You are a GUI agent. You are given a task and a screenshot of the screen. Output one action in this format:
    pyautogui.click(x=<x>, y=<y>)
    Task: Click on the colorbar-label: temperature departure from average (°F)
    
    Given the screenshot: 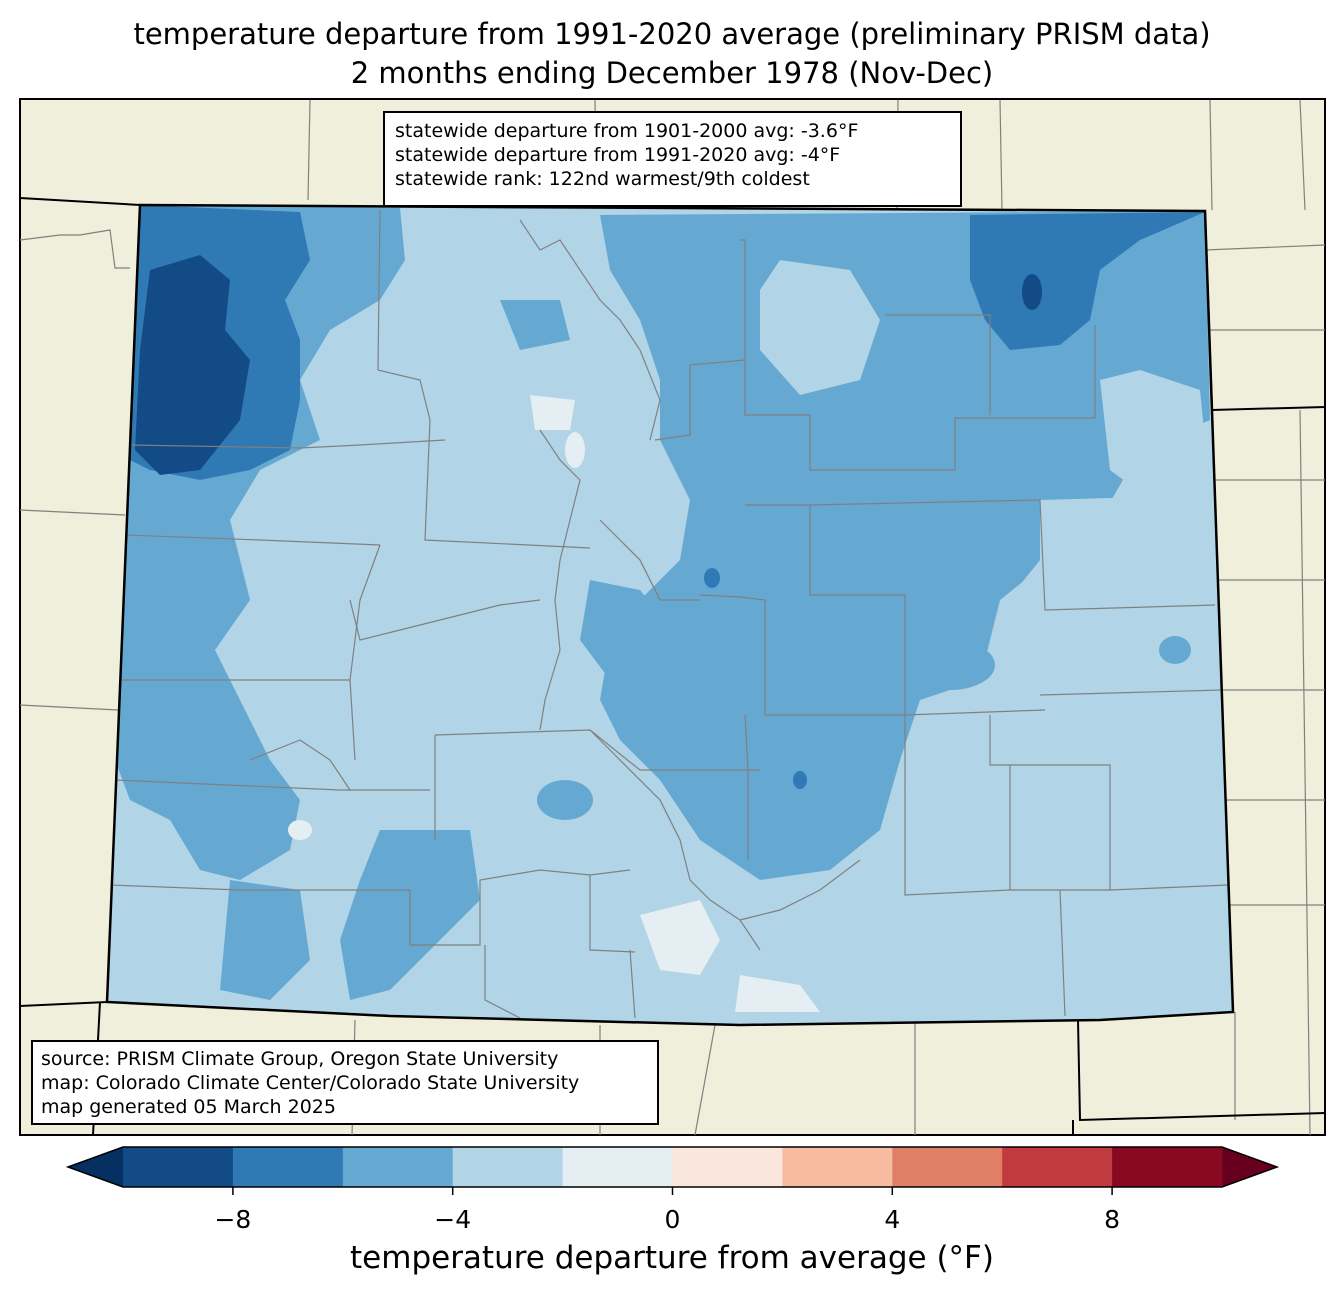 What is the action you would take?
    pyautogui.click(x=672, y=1258)
    